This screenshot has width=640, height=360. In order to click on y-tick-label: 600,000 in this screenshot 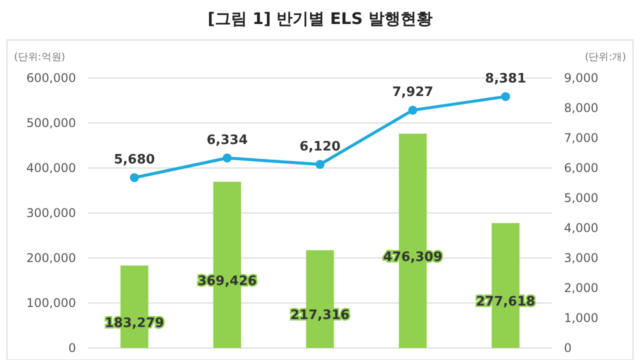, I will do `click(51, 78)`.